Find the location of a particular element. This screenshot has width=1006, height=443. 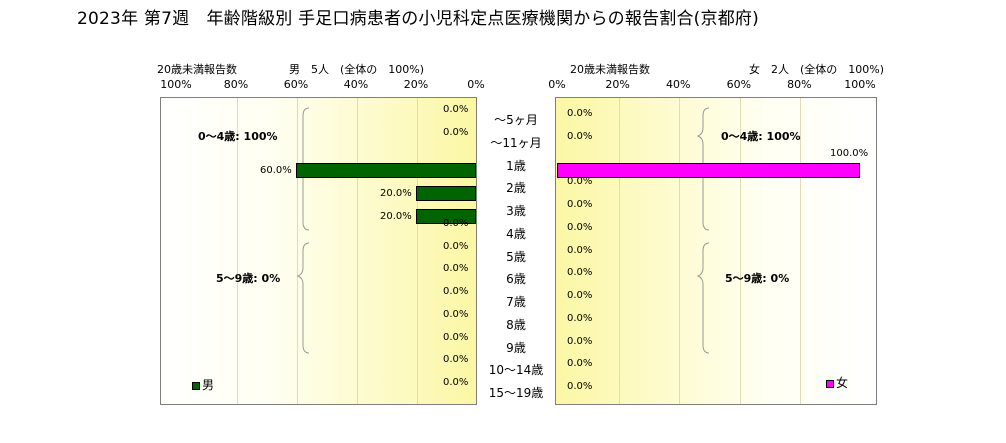

age-category-label: 7歳 is located at coordinates (516, 302).